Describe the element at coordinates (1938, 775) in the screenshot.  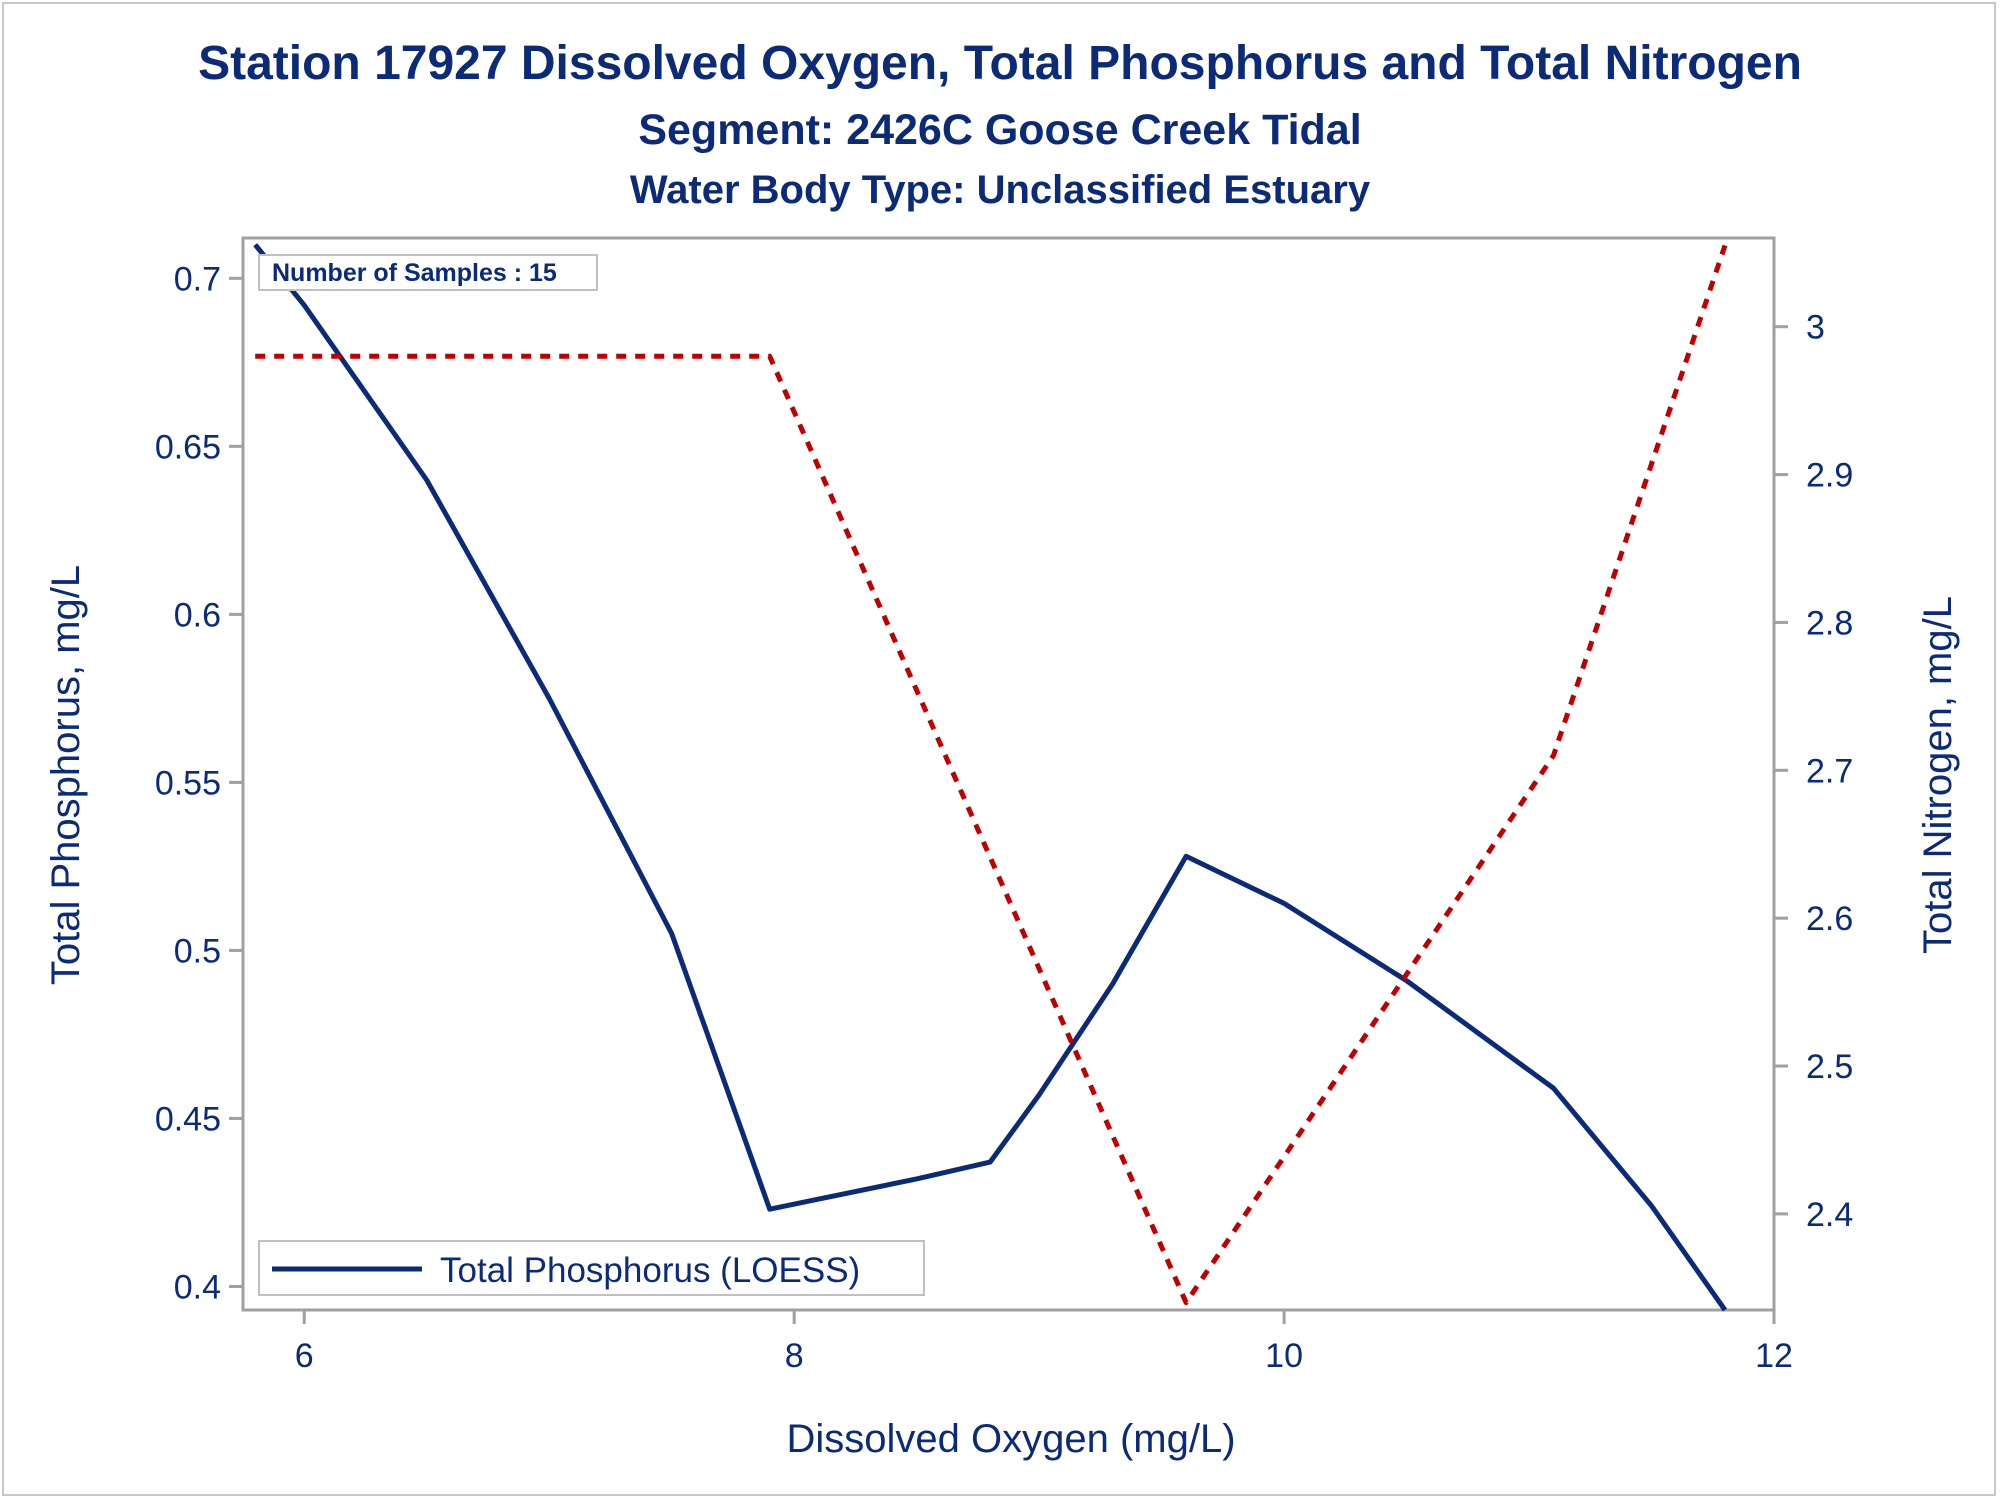
I see `y2-axis-label: Total Nitrogen, mg/L` at that location.